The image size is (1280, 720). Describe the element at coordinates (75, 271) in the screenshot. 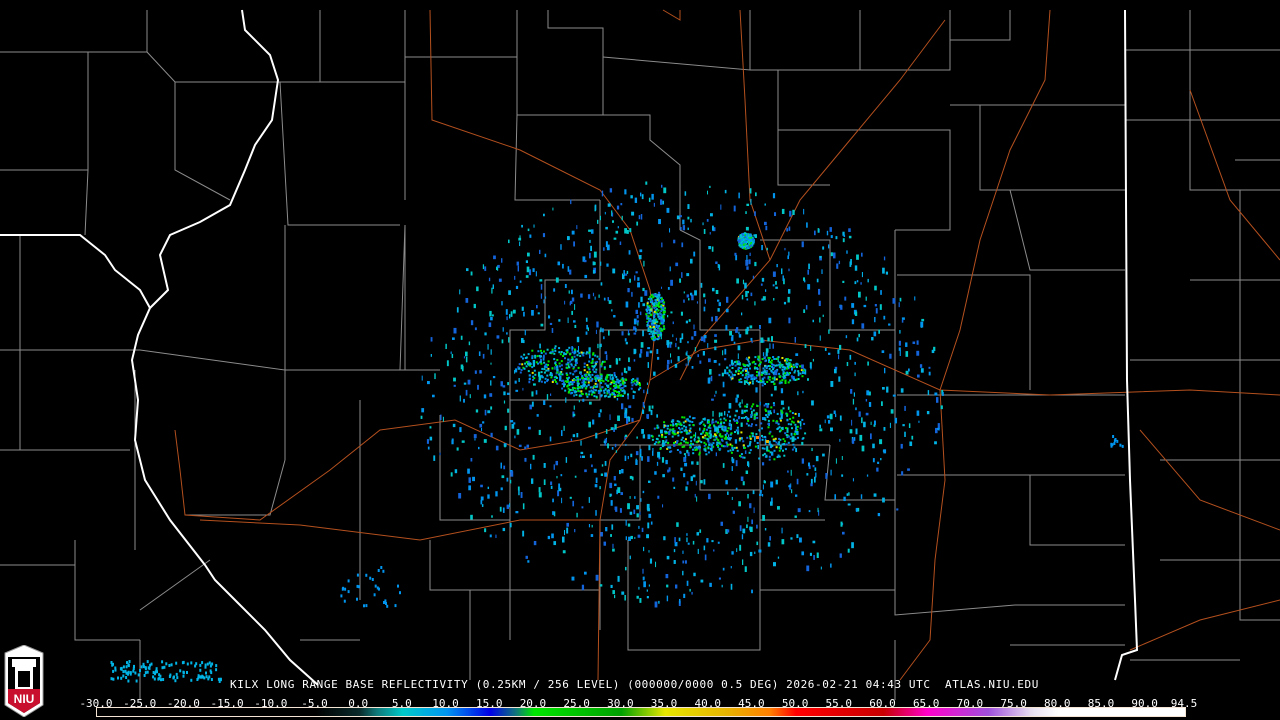

I see `state-border` at that location.